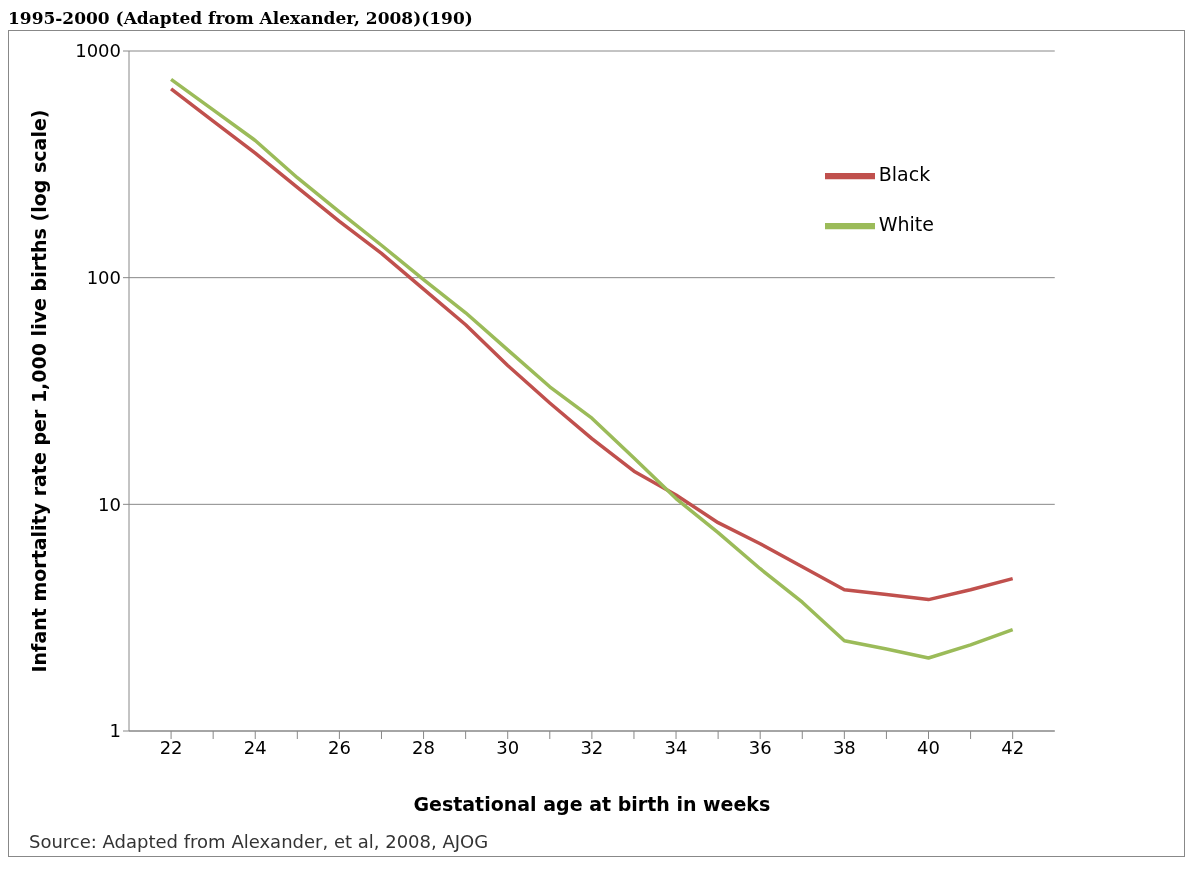 This screenshot has width=1195, height=878. I want to click on source-note: Source: Adapted from Alexander, et al, 2008, AJOG, so click(259, 841).